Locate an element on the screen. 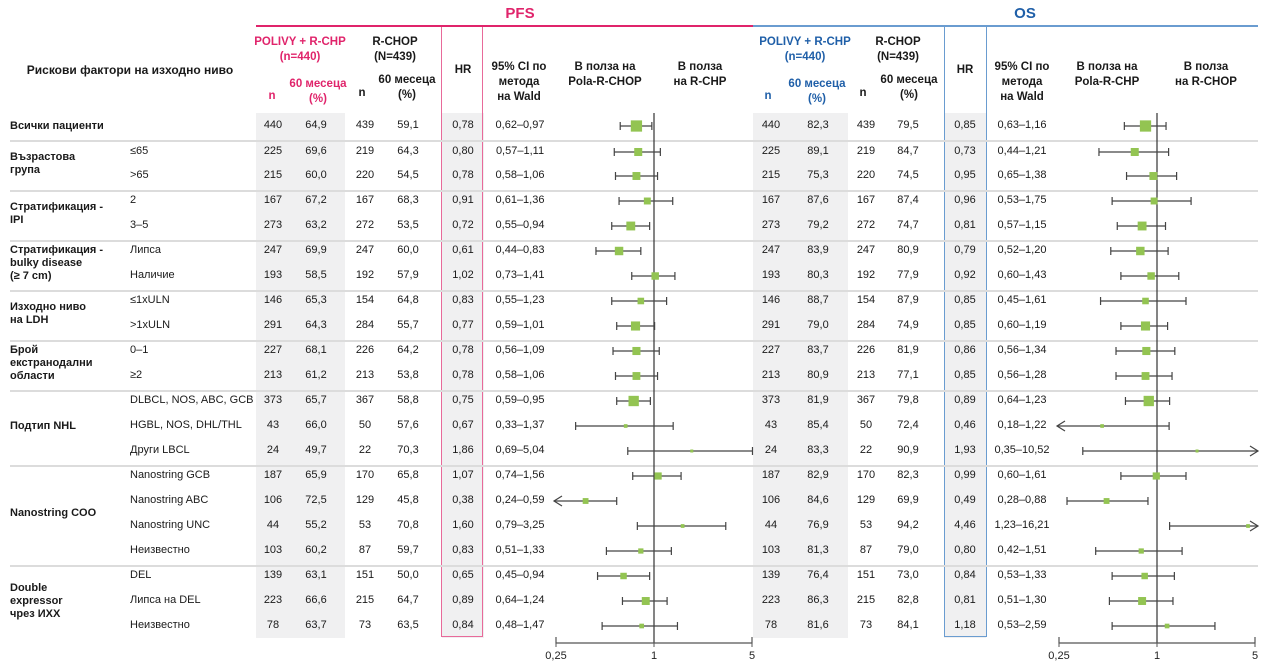 The image size is (1280, 667). pfs-section-title: PFS is located at coordinates (520, 13).